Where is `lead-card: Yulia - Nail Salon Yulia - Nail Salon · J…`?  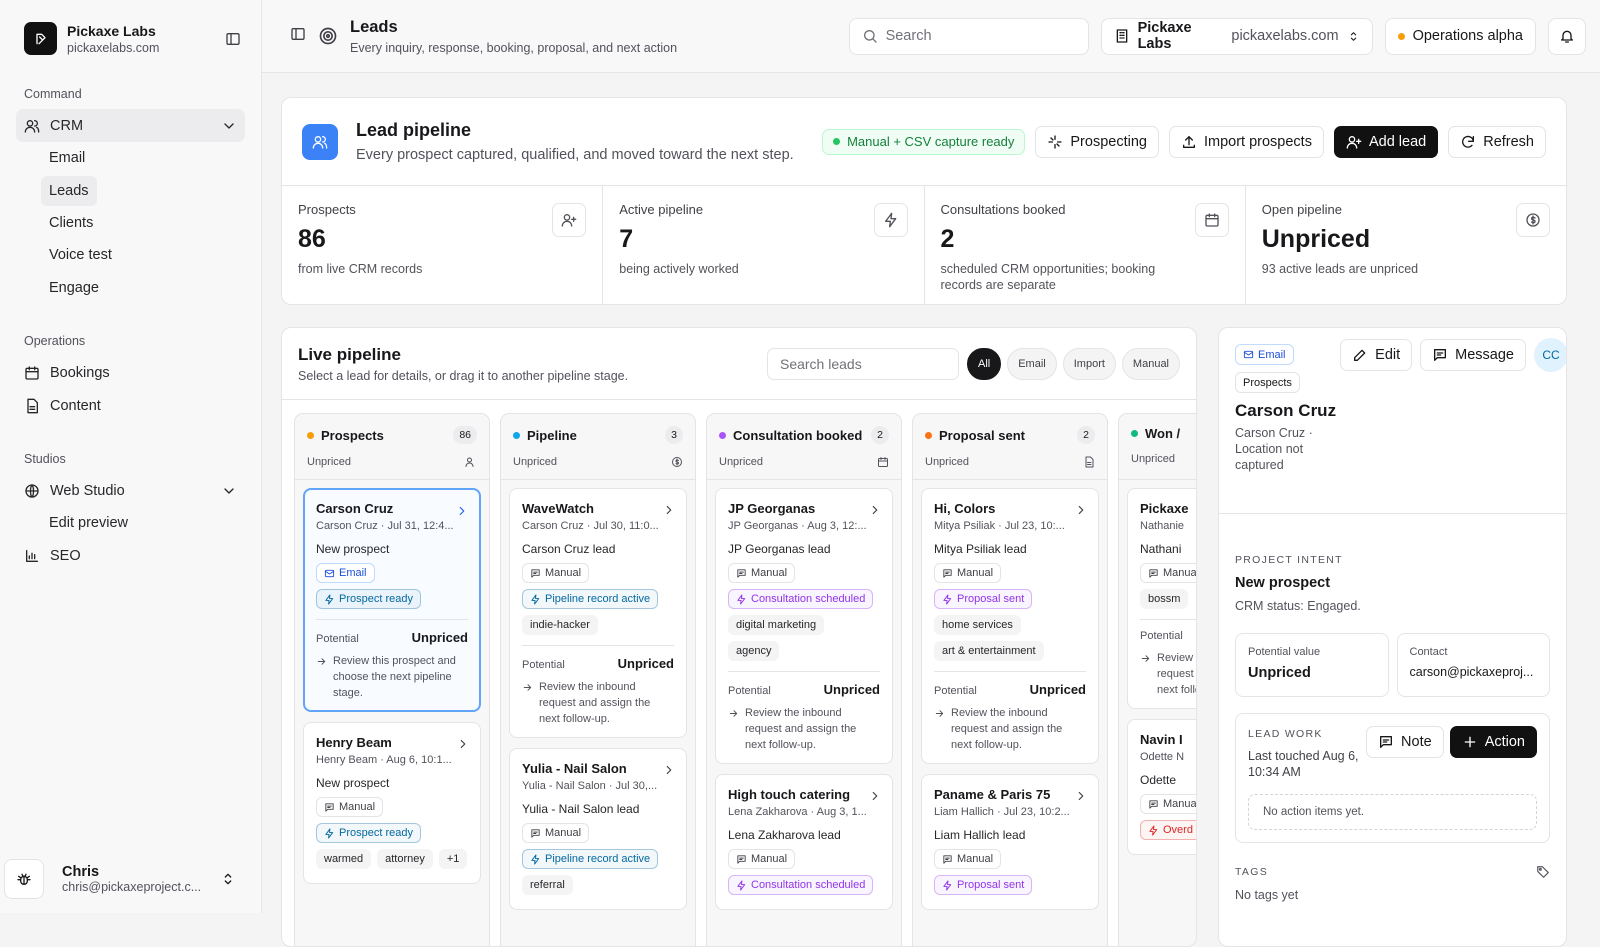 lead-card: Yulia - Nail Salon Yulia - Nail Salon · J… is located at coordinates (598, 829).